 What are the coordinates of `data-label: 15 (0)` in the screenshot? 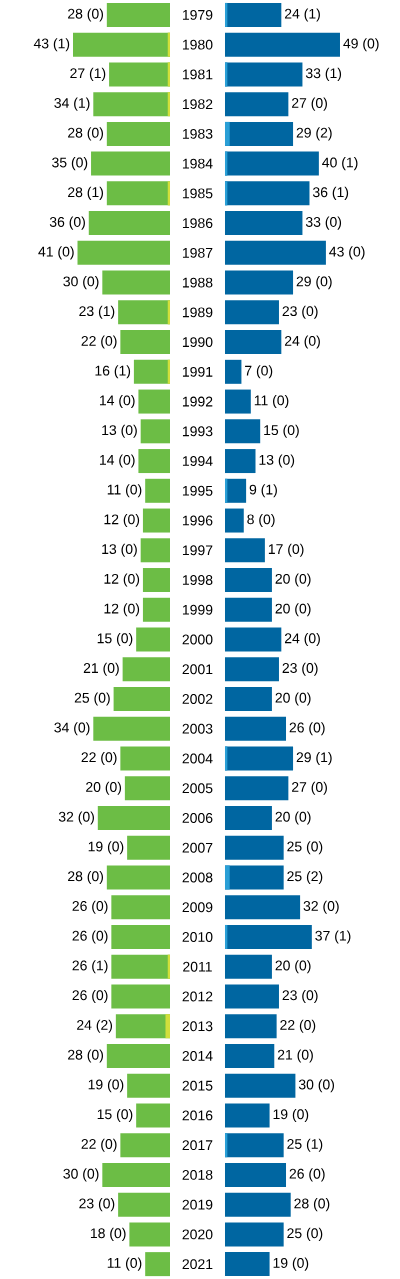 It's located at (115, 1115).